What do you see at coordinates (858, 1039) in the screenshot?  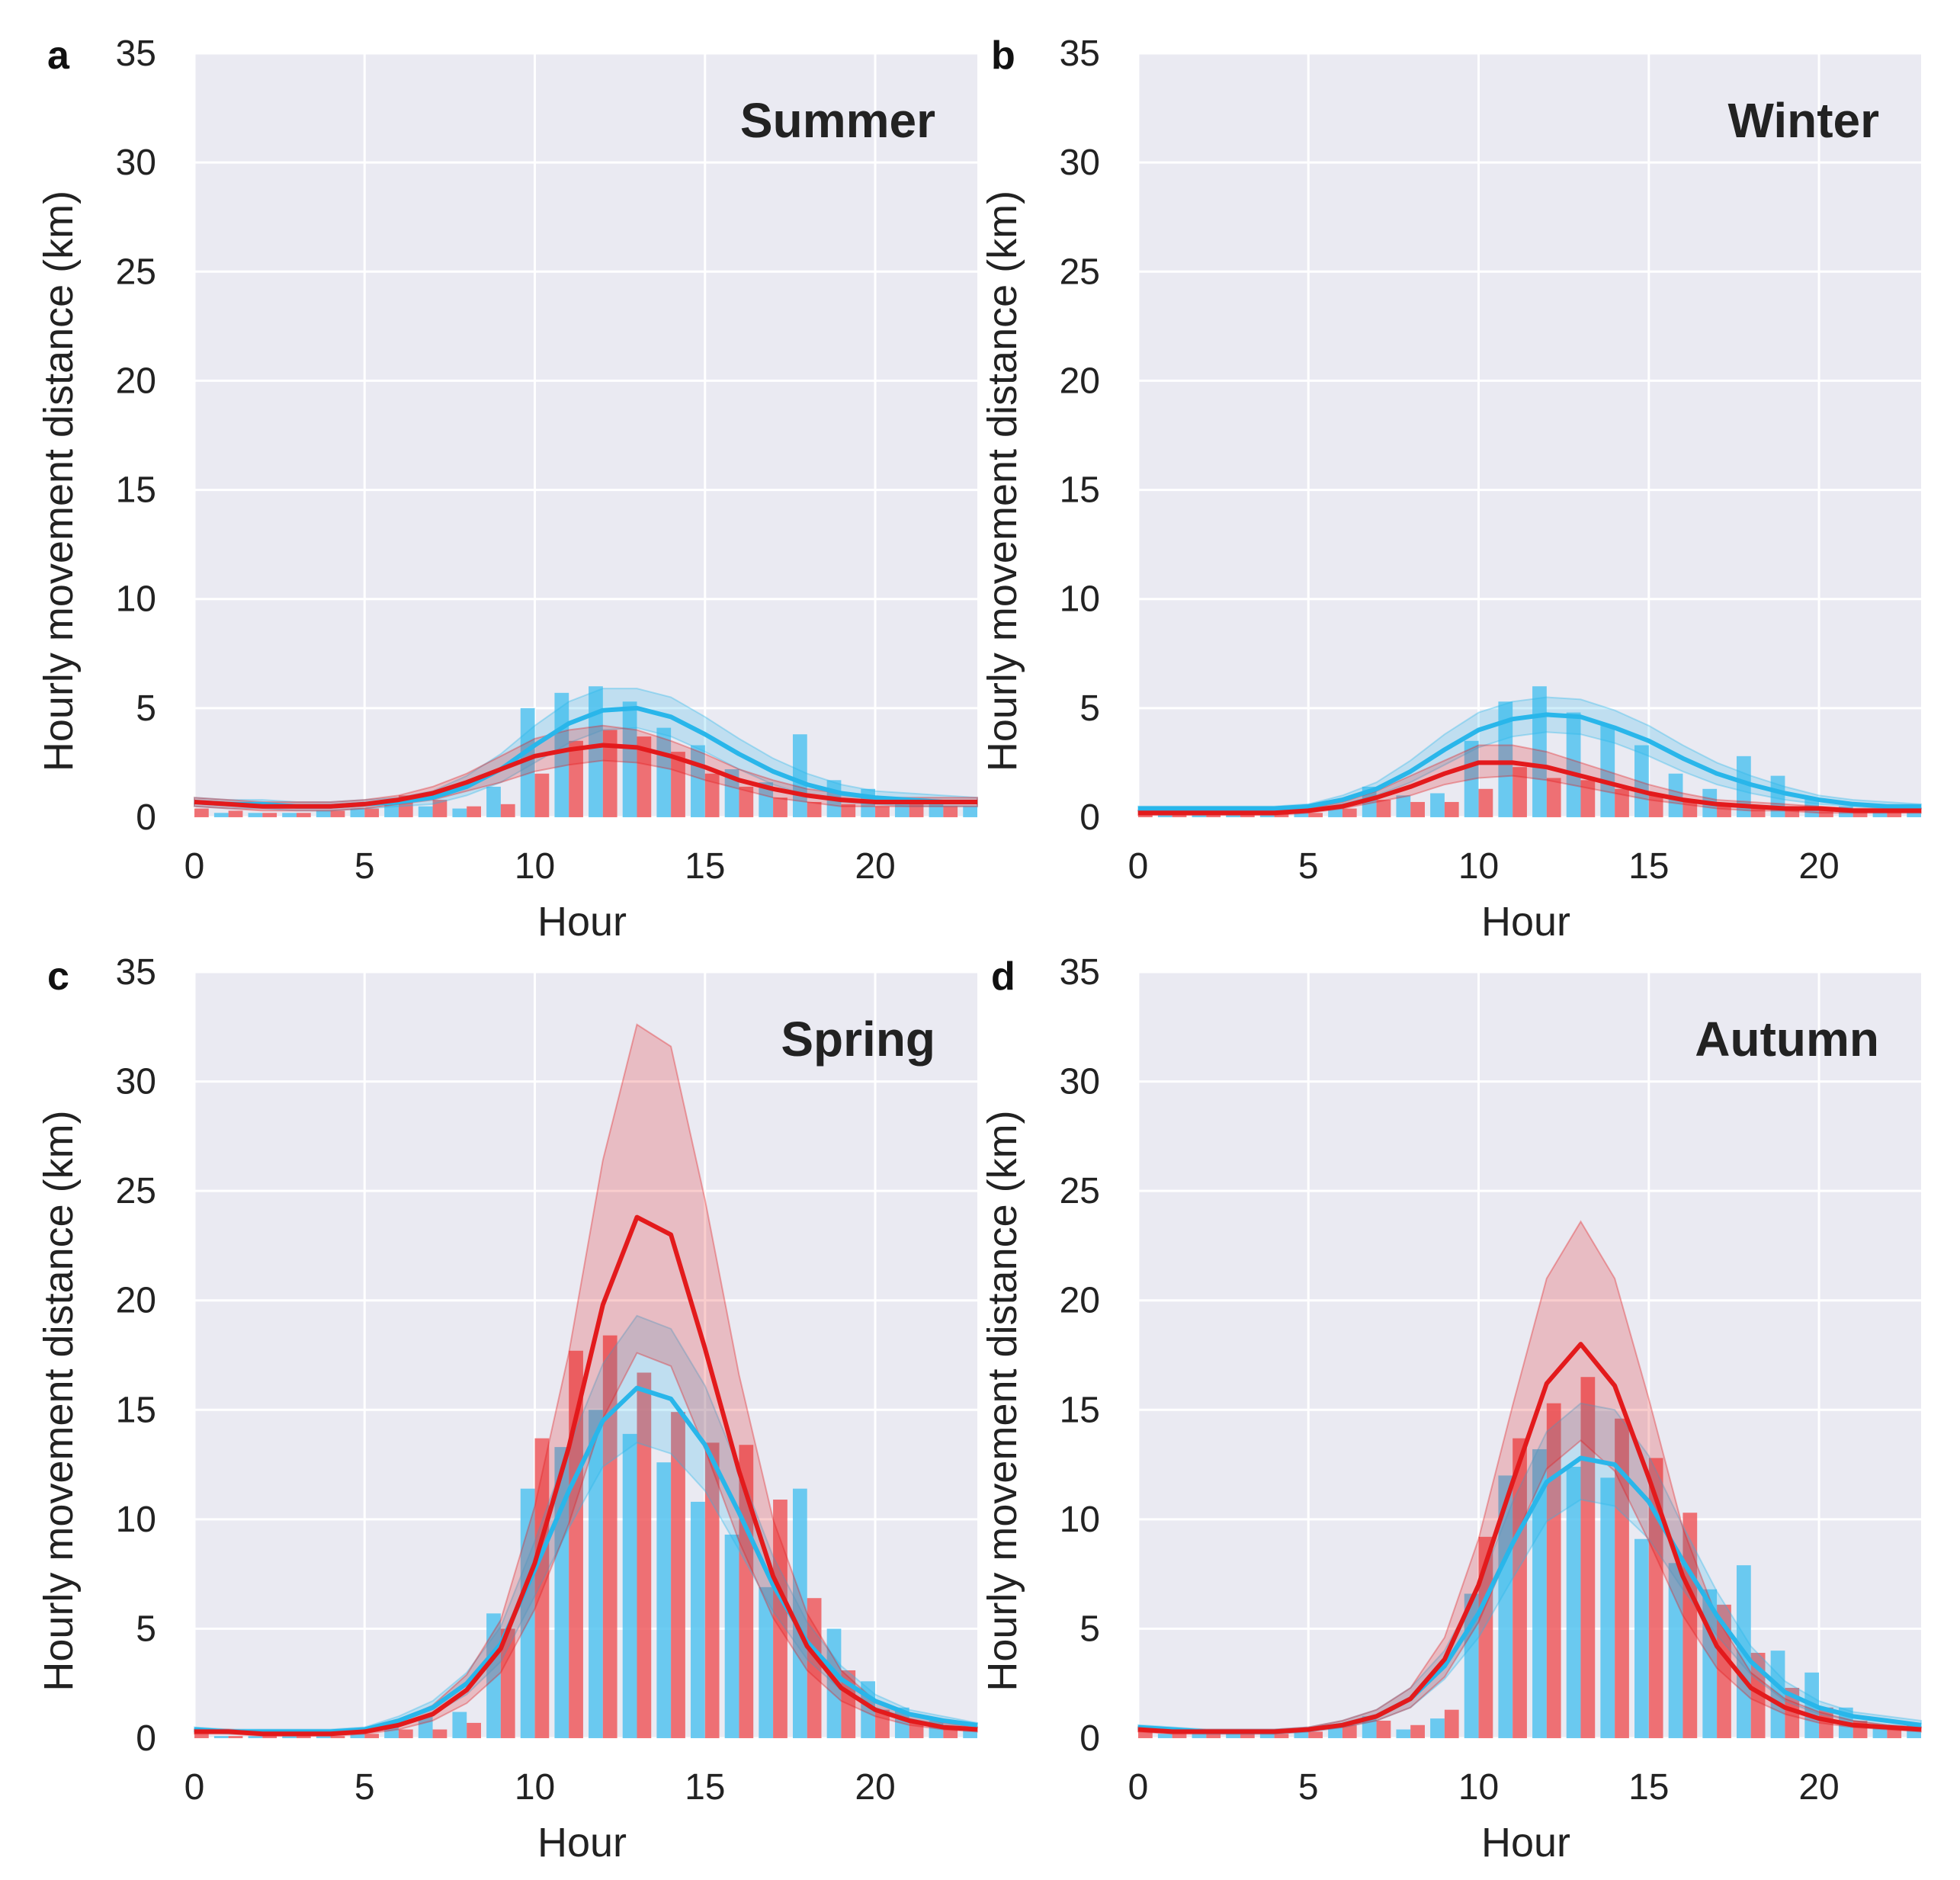 I see `season-title: Spring` at bounding box center [858, 1039].